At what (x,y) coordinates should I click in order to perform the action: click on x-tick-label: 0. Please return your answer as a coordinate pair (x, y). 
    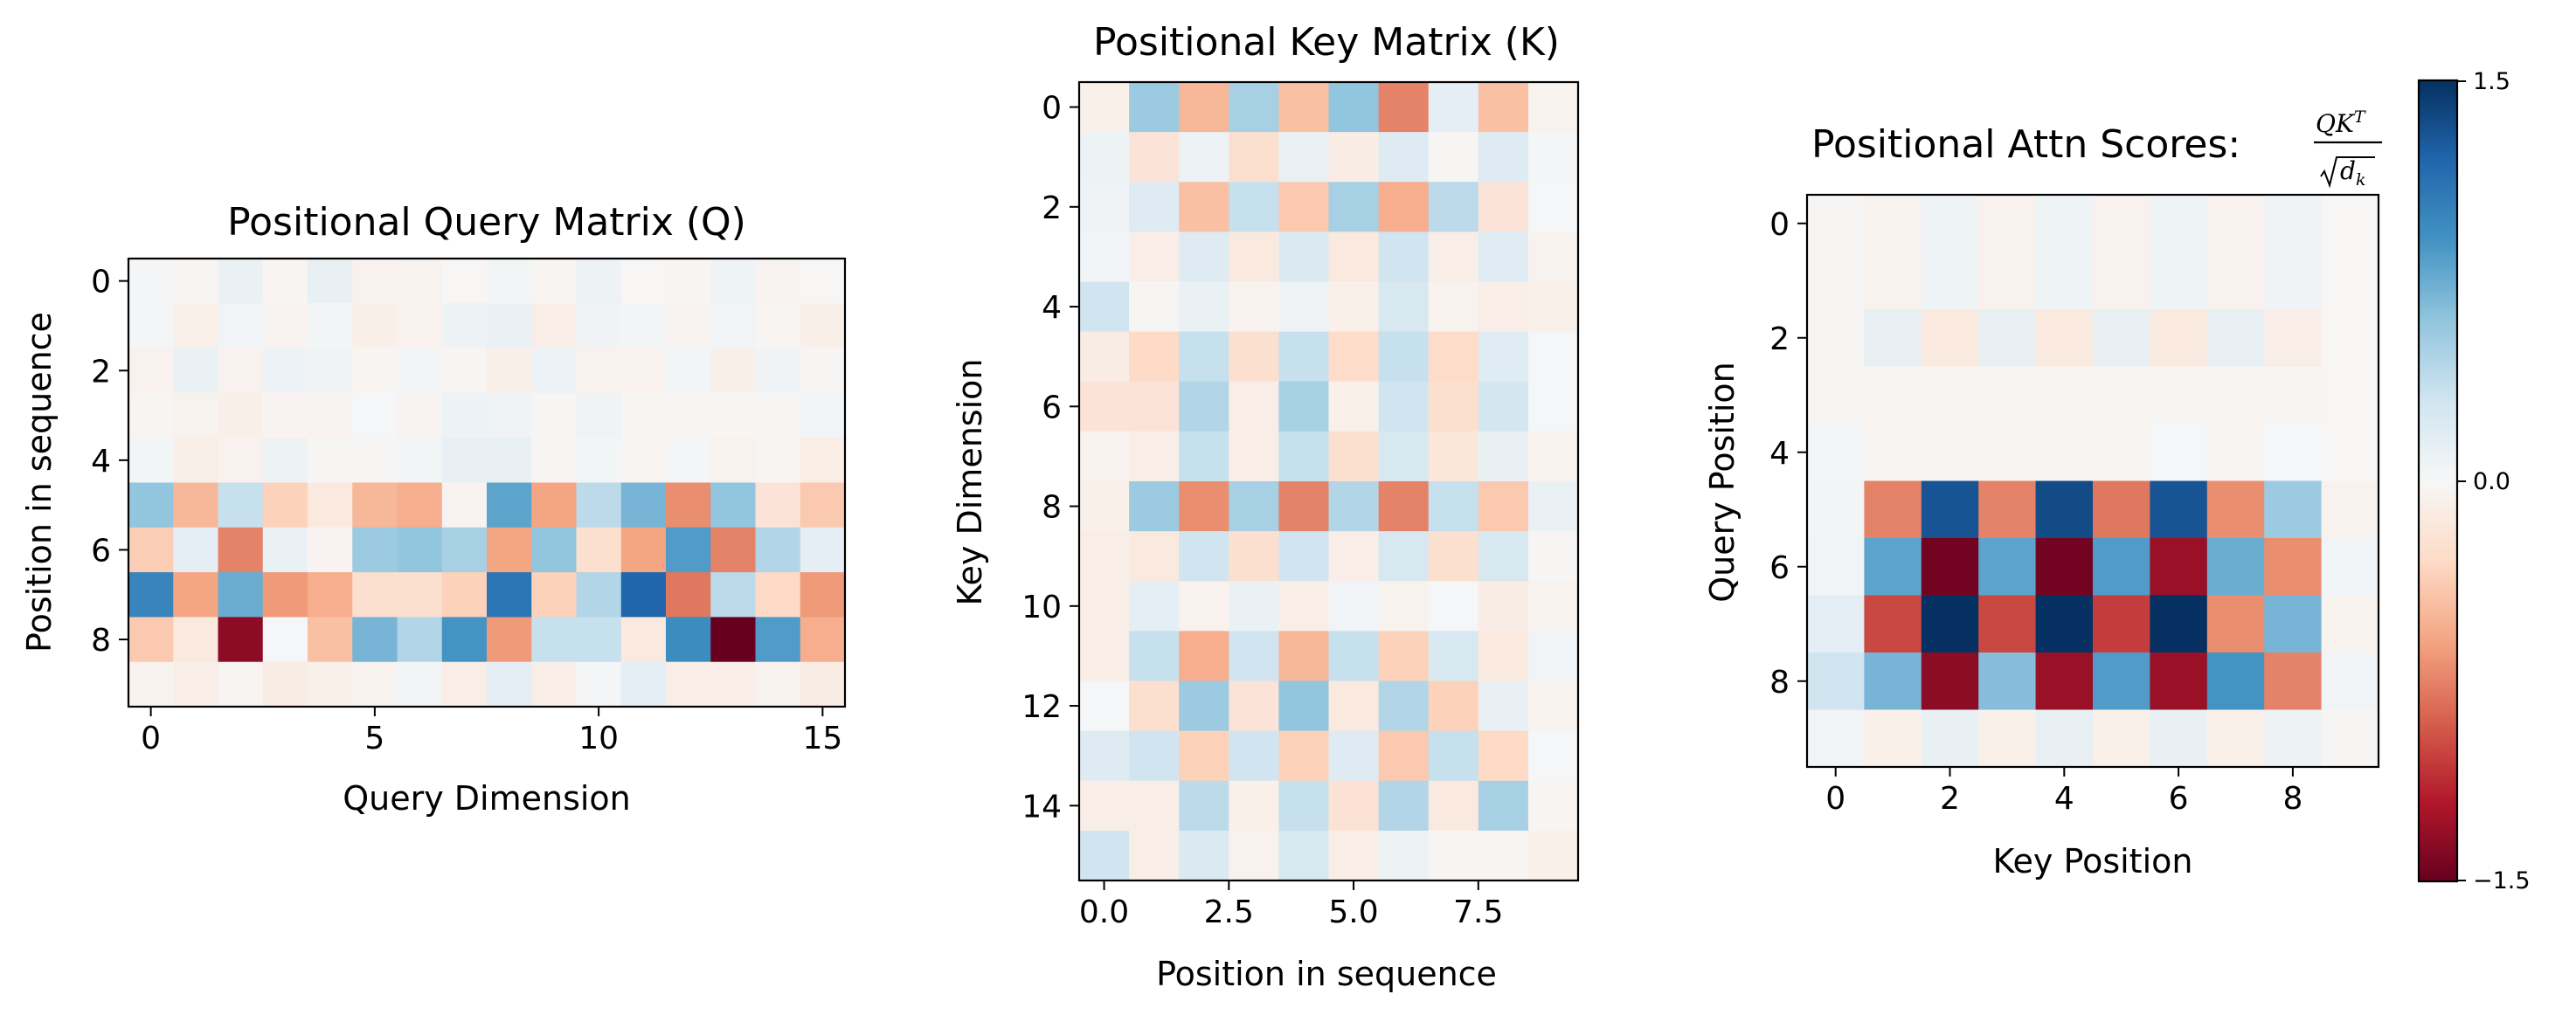
    Looking at the image, I should click on (1835, 799).